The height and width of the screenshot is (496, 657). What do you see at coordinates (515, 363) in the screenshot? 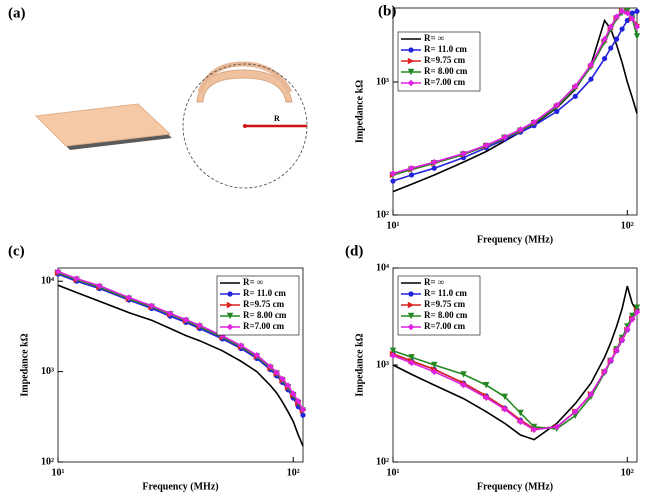
I see `series-line` at bounding box center [515, 363].